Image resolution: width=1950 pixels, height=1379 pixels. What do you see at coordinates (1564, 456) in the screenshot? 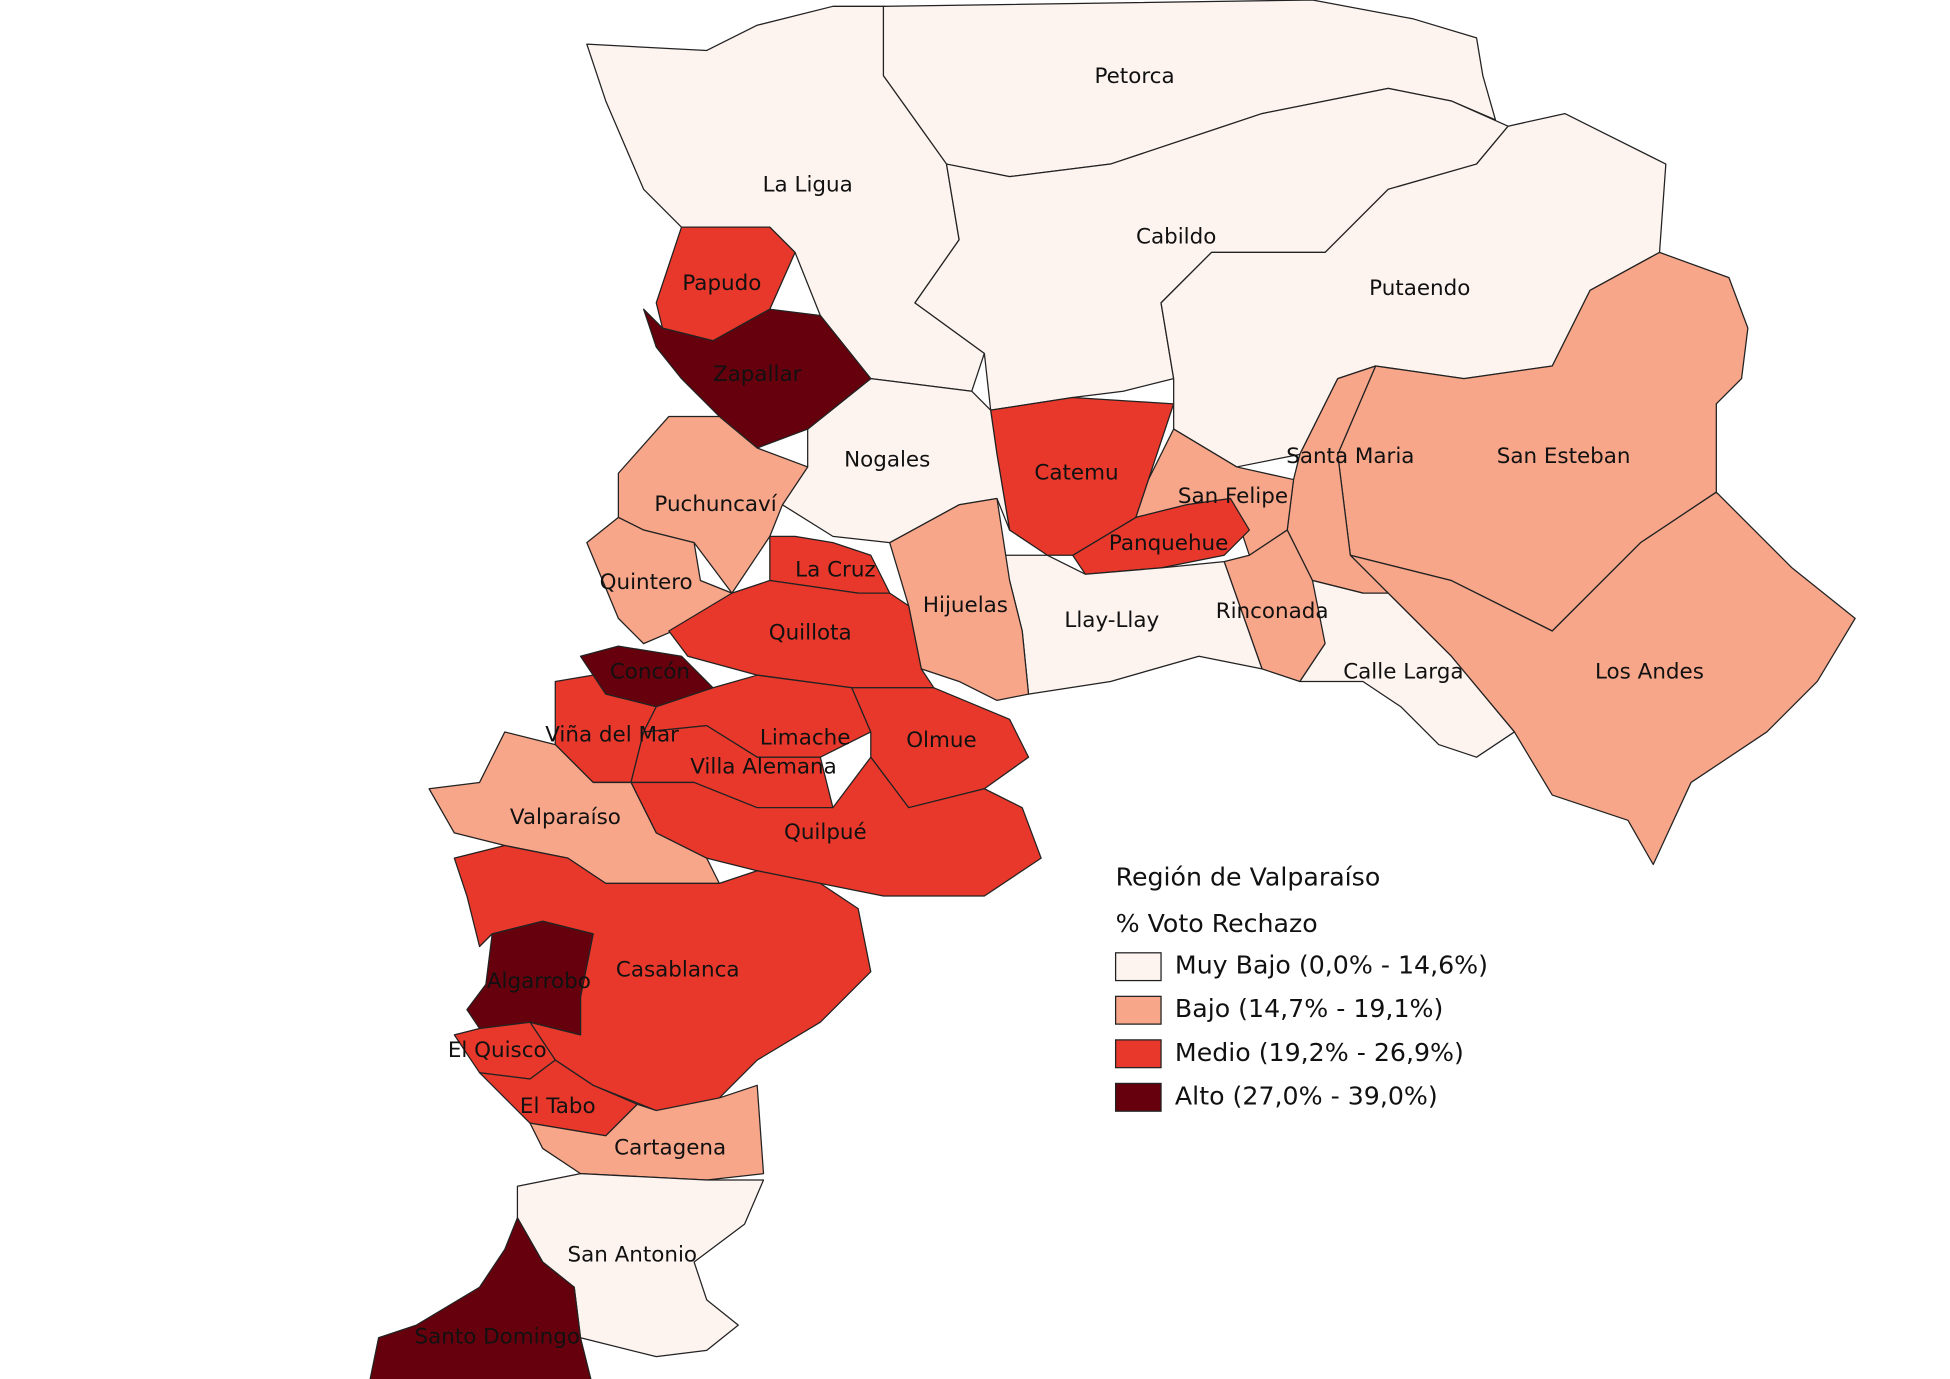
I see `region-label: San Esteban` at bounding box center [1564, 456].